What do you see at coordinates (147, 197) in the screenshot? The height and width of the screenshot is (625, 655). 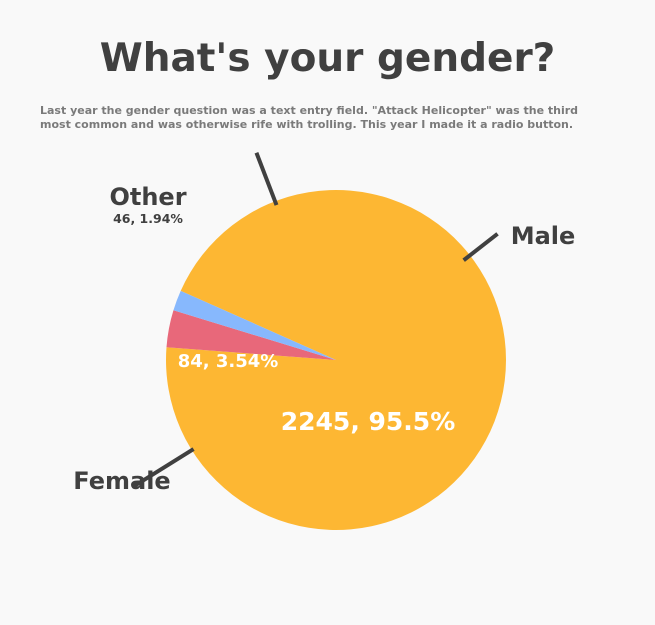 I see `slice-label-other: Other` at bounding box center [147, 197].